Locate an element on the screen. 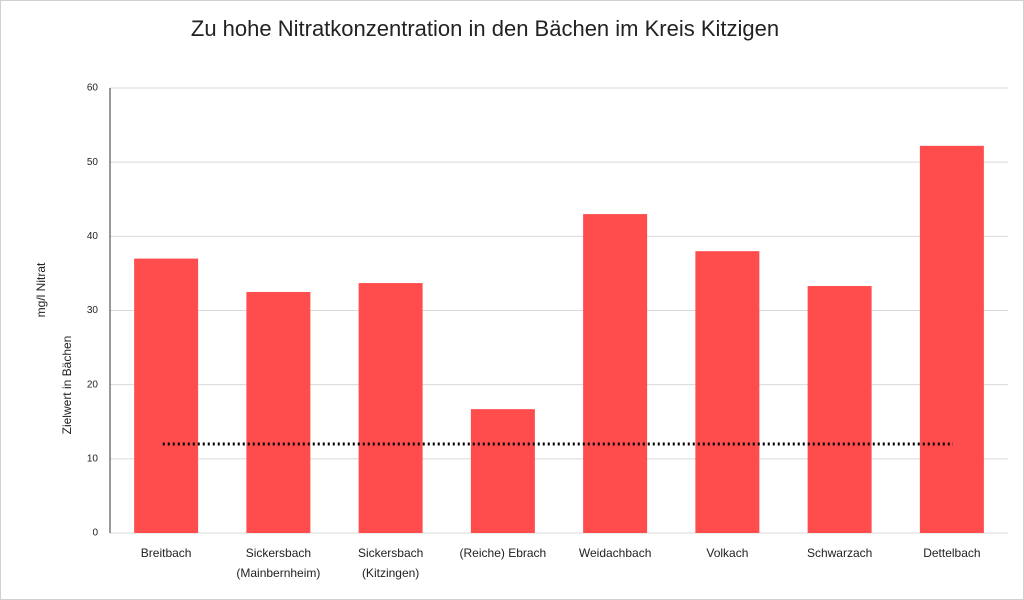  x-tick-label: Weidachbach is located at coordinates (615, 553).